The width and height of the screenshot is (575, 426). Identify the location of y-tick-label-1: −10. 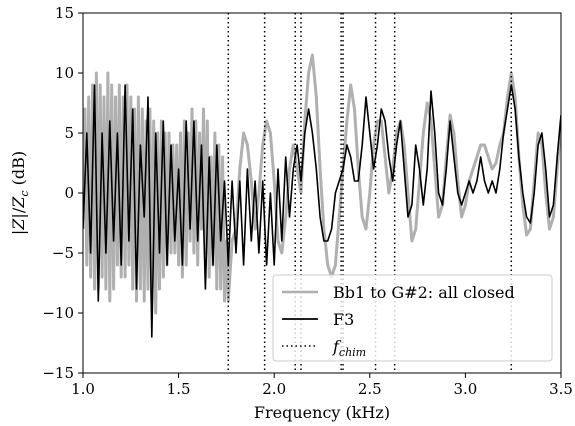
(58, 313).